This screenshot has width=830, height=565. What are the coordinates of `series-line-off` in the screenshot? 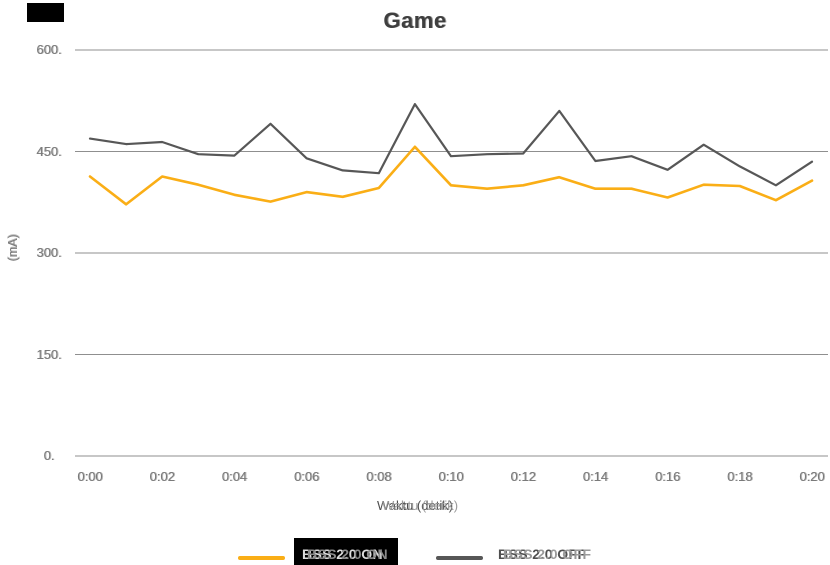 It's located at (451, 144).